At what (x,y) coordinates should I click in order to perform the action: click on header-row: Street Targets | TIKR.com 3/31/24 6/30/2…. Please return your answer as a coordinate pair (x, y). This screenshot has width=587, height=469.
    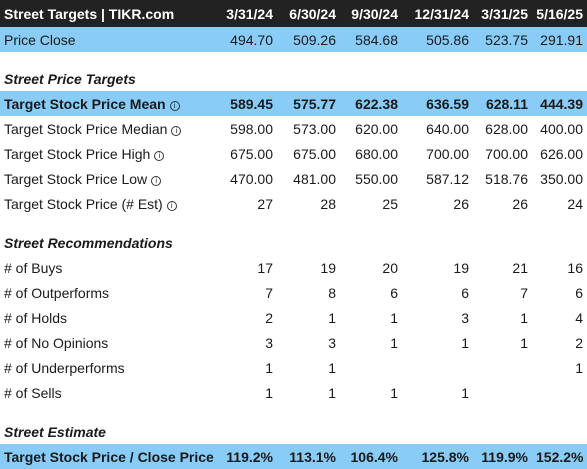
    Looking at the image, I should click on (293, 13).